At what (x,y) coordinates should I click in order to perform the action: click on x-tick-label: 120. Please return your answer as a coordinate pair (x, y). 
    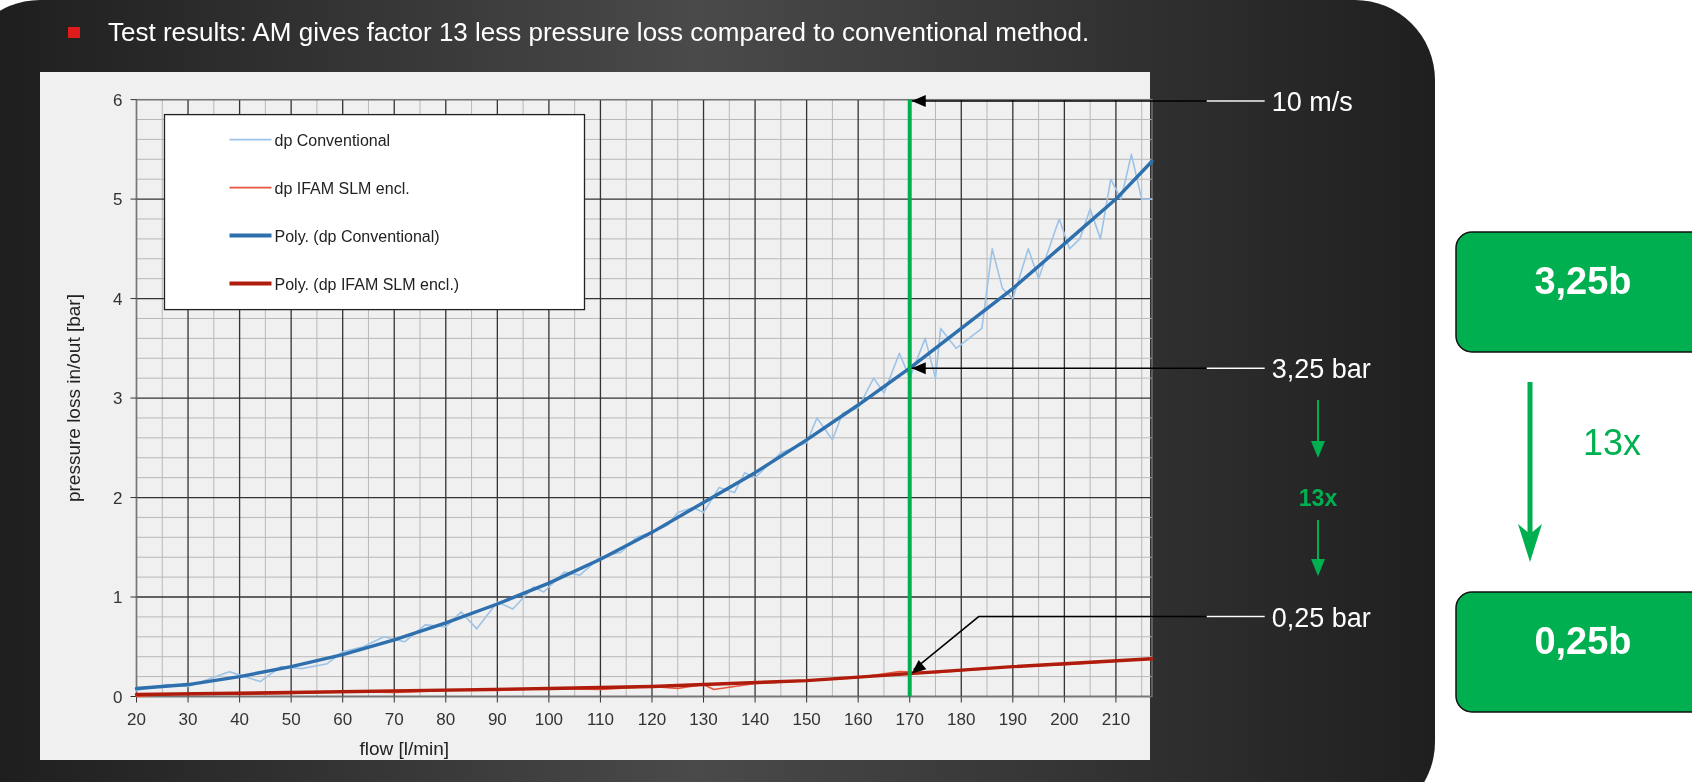
    Looking at the image, I should click on (652, 719).